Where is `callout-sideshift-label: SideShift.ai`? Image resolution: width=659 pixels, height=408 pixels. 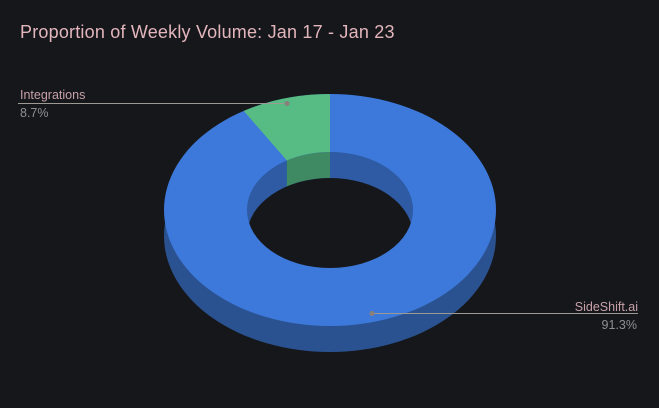 callout-sideshift-label: SideShift.ai is located at coordinates (606, 307).